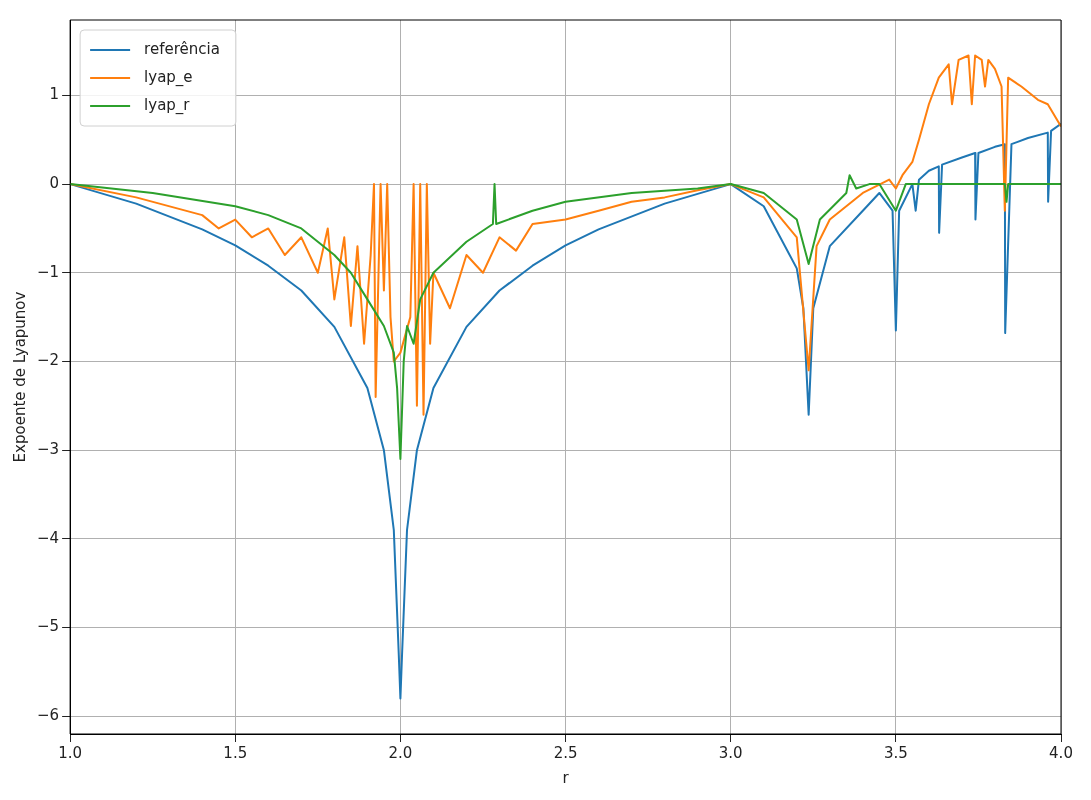 The image size is (1091, 800). What do you see at coordinates (48, 271) in the screenshot?
I see `y-tick-label: −1` at bounding box center [48, 271].